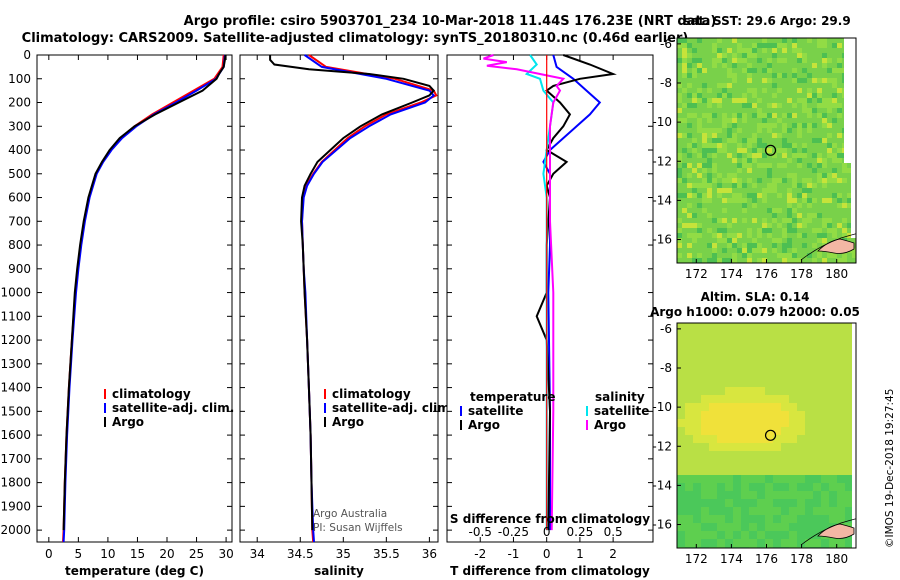 This screenshot has width=900, height=580. Describe the element at coordinates (801, 274) in the screenshot. I see `x-tick-label: 178` at that location.